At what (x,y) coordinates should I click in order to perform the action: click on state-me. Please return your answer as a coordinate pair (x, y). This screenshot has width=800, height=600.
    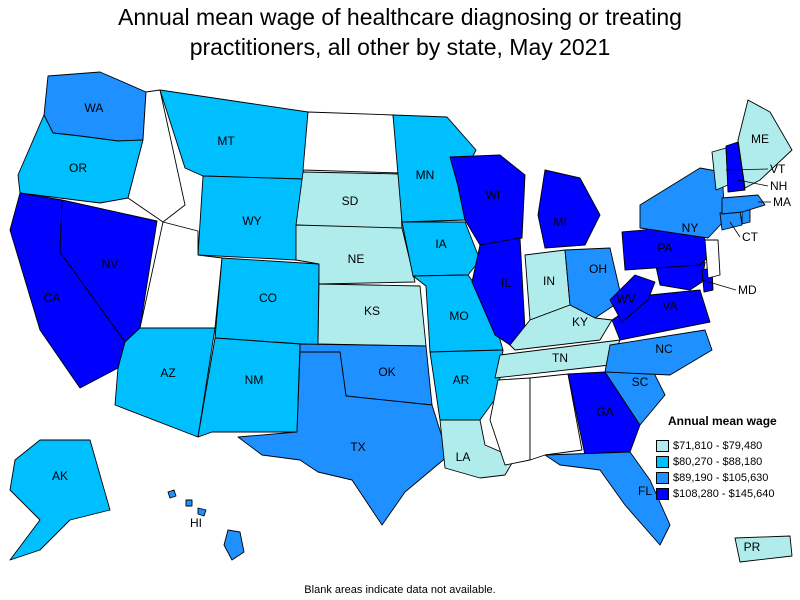
    Looking at the image, I should click on (765, 144).